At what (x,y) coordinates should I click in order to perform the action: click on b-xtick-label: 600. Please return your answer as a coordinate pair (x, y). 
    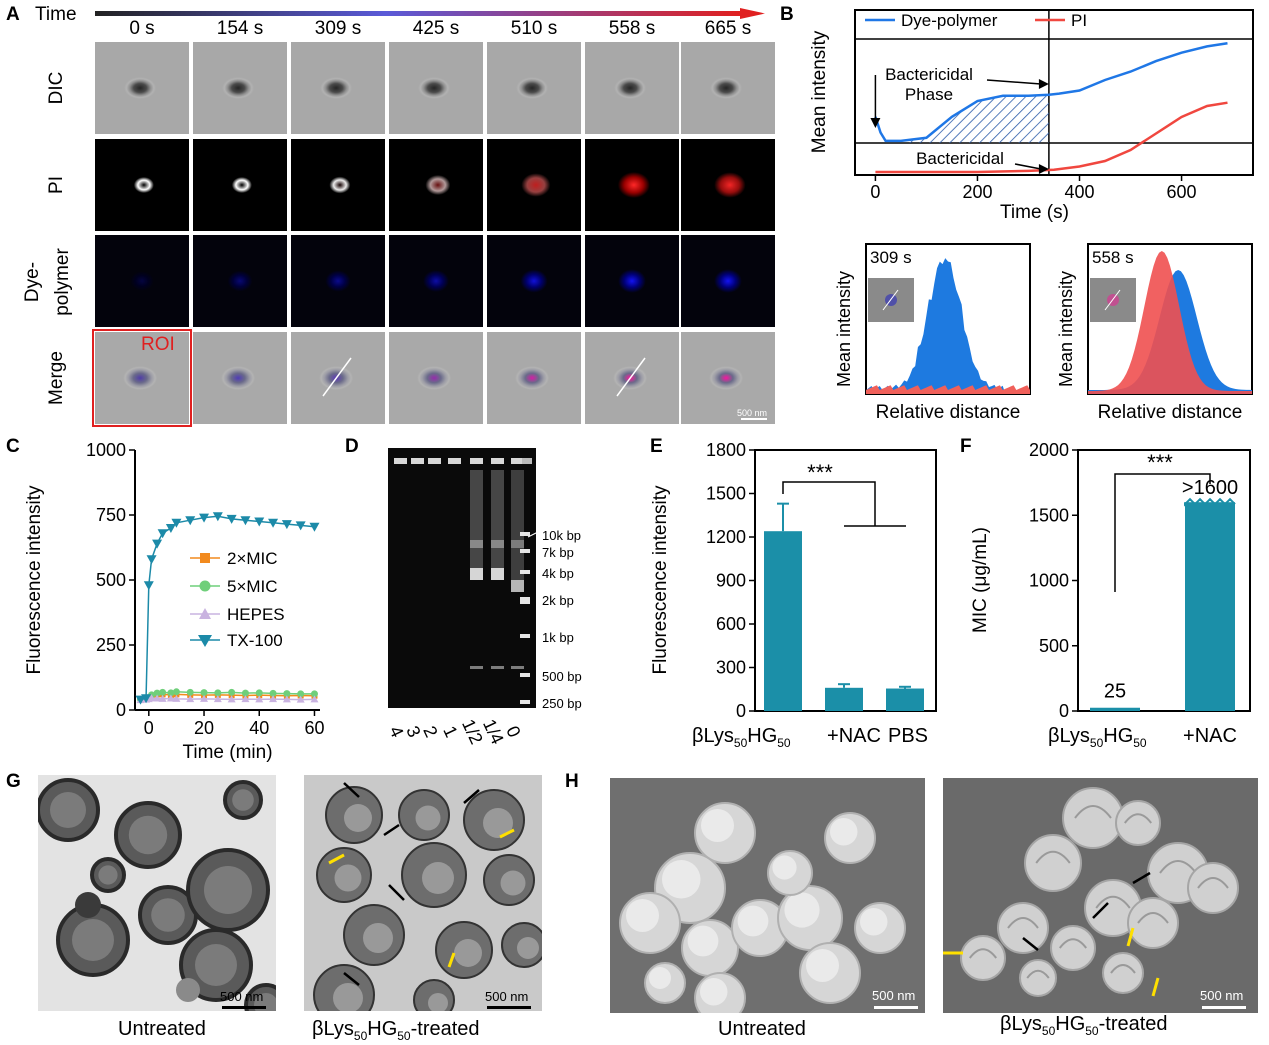
    Looking at the image, I should click on (1182, 192).